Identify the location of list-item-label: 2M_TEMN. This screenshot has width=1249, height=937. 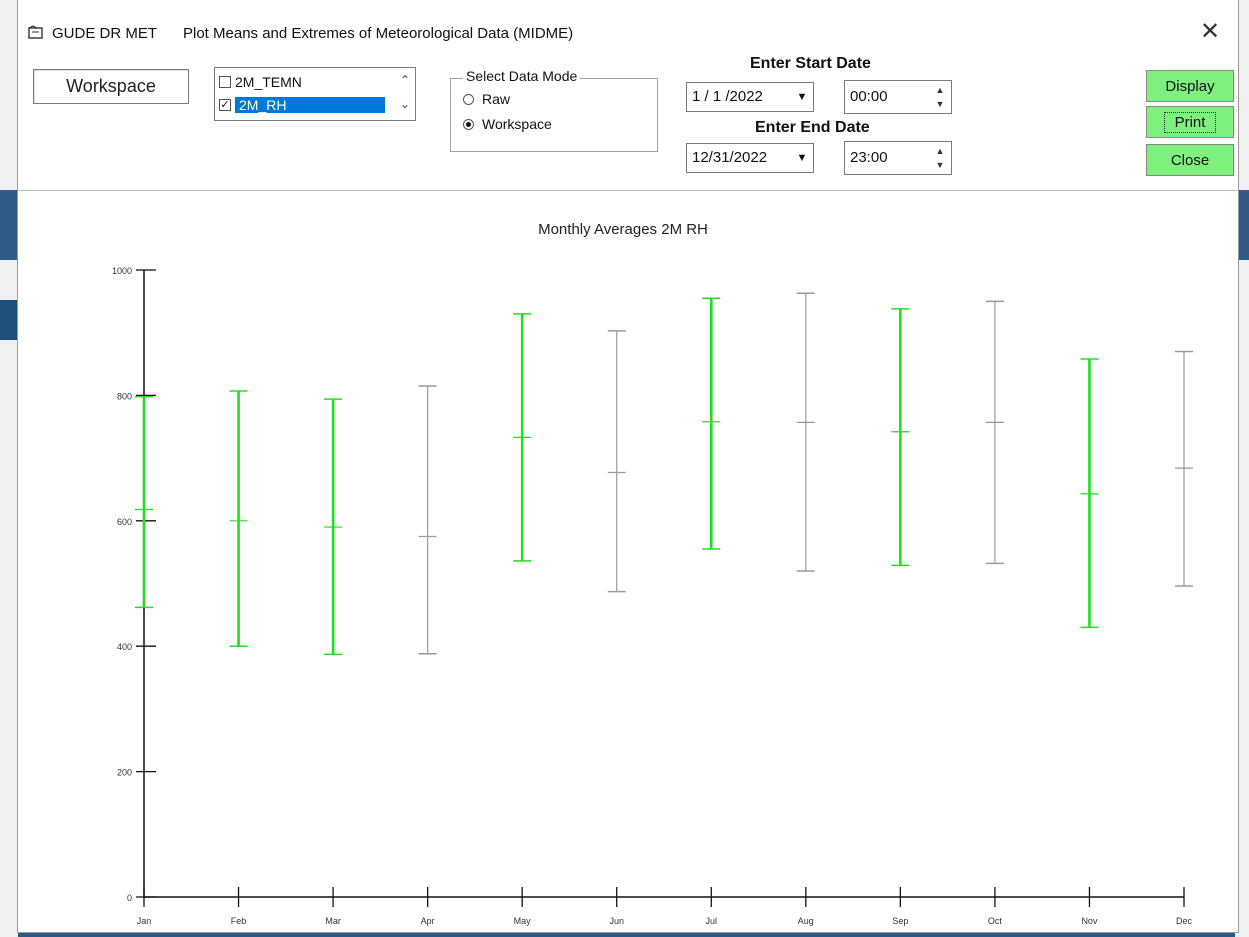
(268, 82).